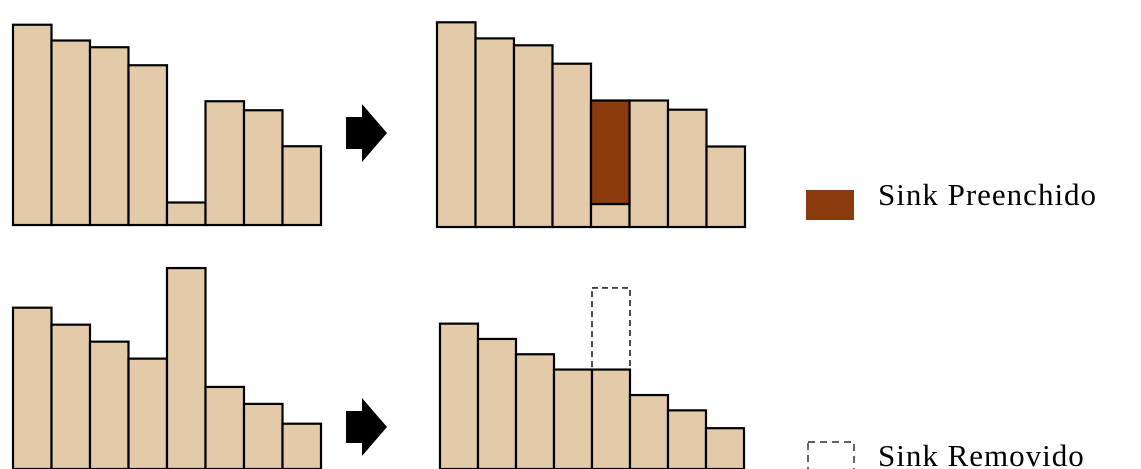 This screenshot has height=469, width=1141. What do you see at coordinates (610, 152) in the screenshot?
I see `filled-sink-block` at bounding box center [610, 152].